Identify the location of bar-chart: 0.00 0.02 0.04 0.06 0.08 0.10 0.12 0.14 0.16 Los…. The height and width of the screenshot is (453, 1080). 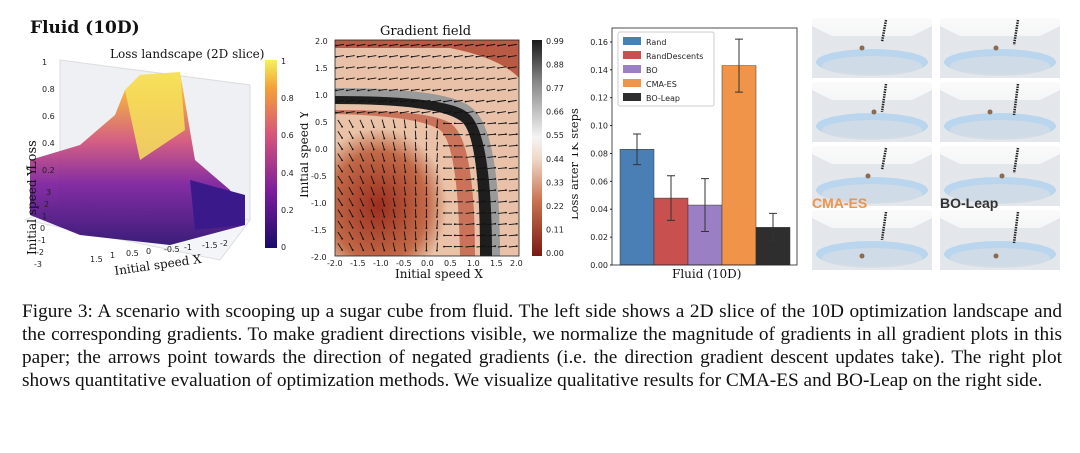
(685, 154).